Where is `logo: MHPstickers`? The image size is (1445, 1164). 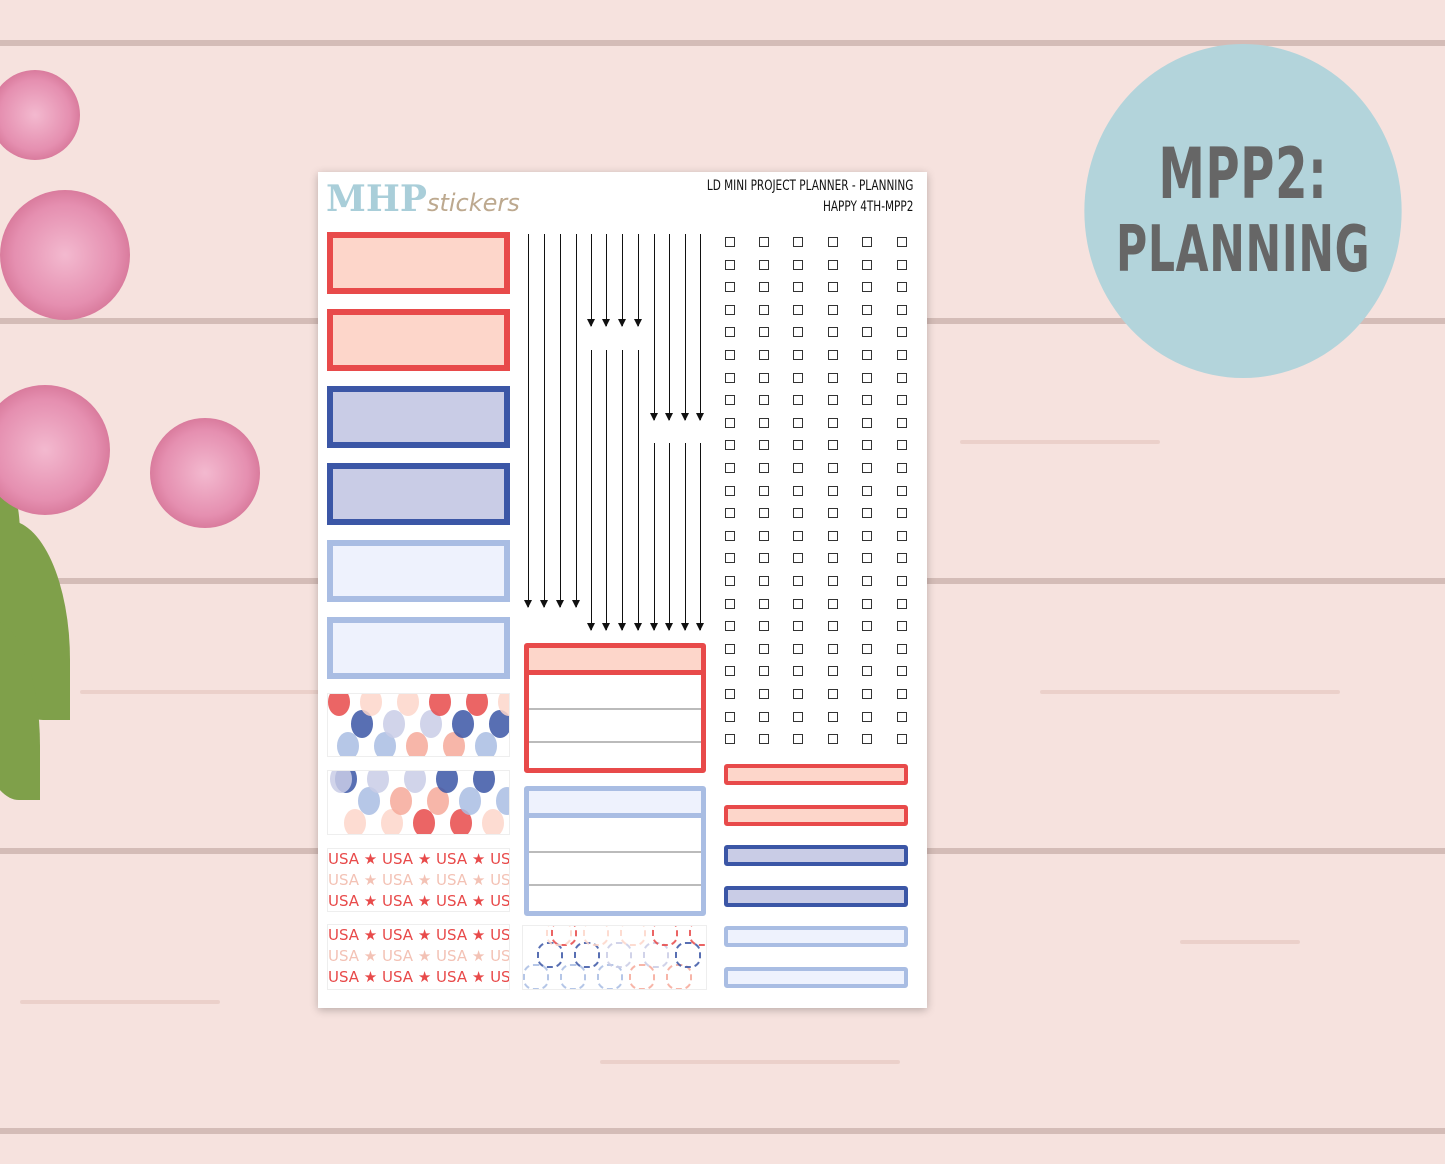
logo: MHPstickers is located at coordinates (423, 199).